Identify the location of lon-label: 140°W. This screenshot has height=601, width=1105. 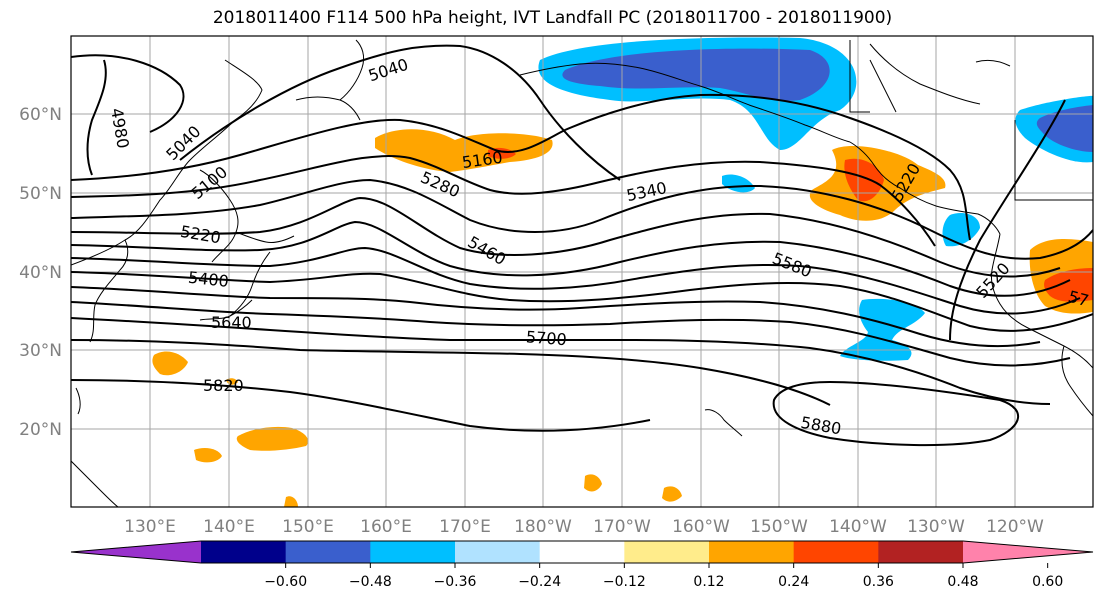
(858, 527).